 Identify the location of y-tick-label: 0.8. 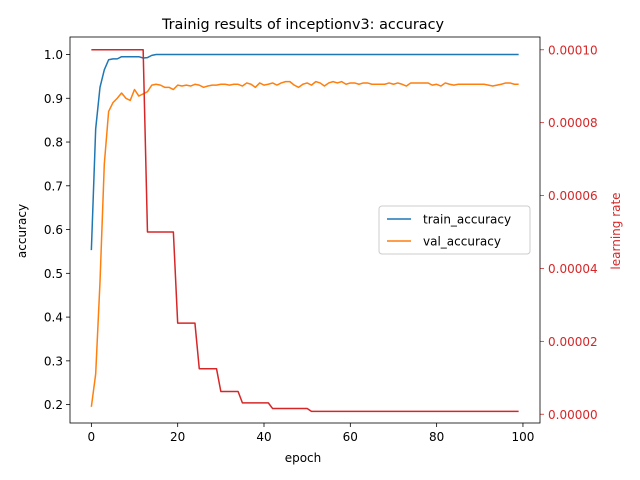
(53, 143).